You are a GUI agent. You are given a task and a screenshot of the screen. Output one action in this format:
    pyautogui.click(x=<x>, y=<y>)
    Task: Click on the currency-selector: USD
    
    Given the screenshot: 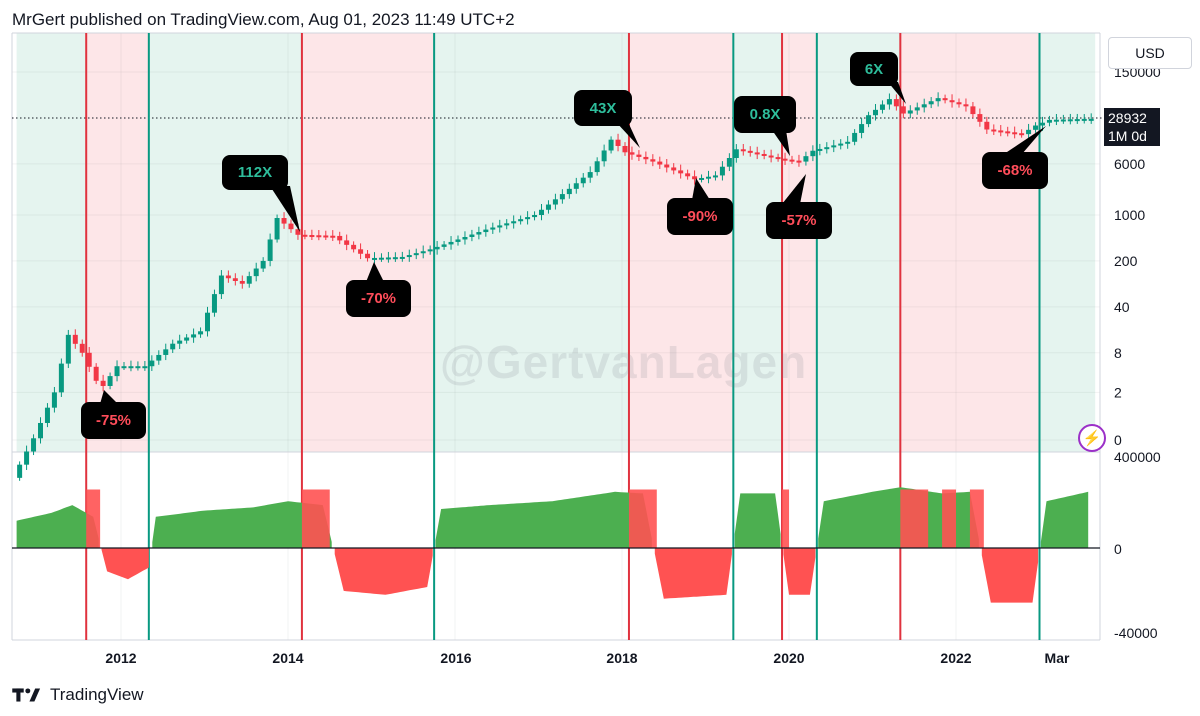 What is the action you would take?
    pyautogui.click(x=1150, y=53)
    